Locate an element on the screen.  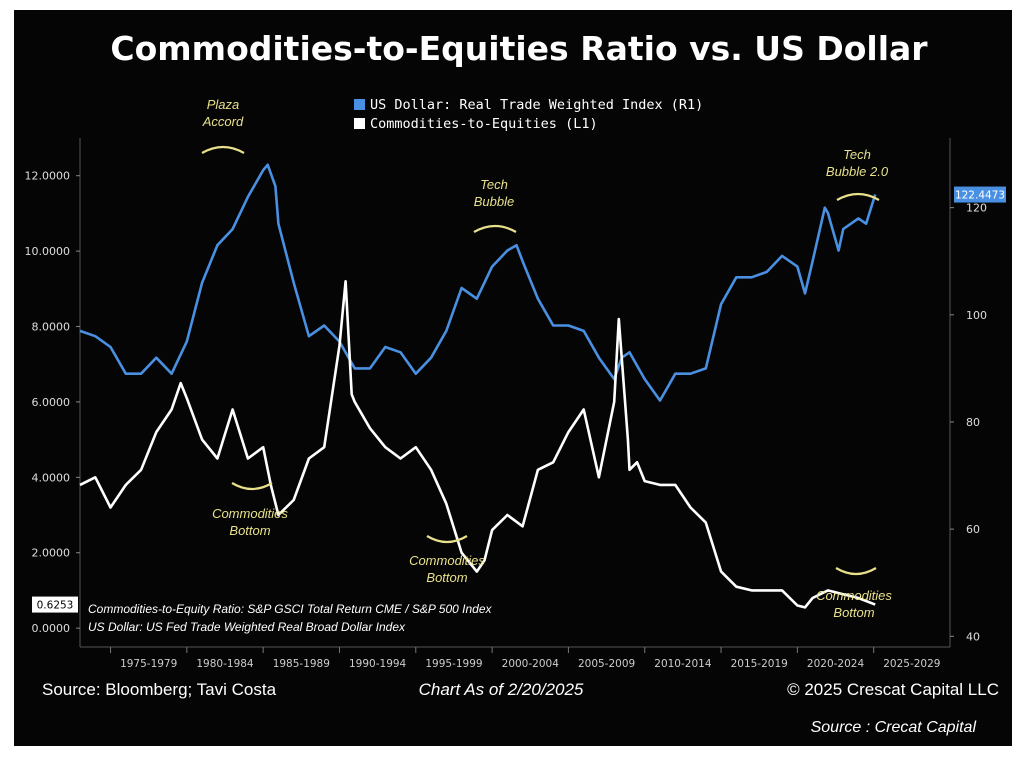
legend-label: Commodities-to-Equities (L1) is located at coordinates (484, 124).